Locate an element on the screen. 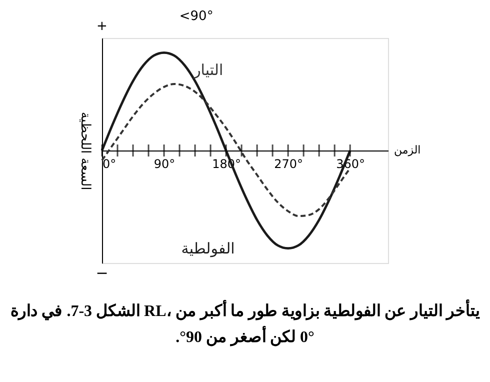 This screenshot has width=490, height=382. series-label: التيار is located at coordinates (208, 69).